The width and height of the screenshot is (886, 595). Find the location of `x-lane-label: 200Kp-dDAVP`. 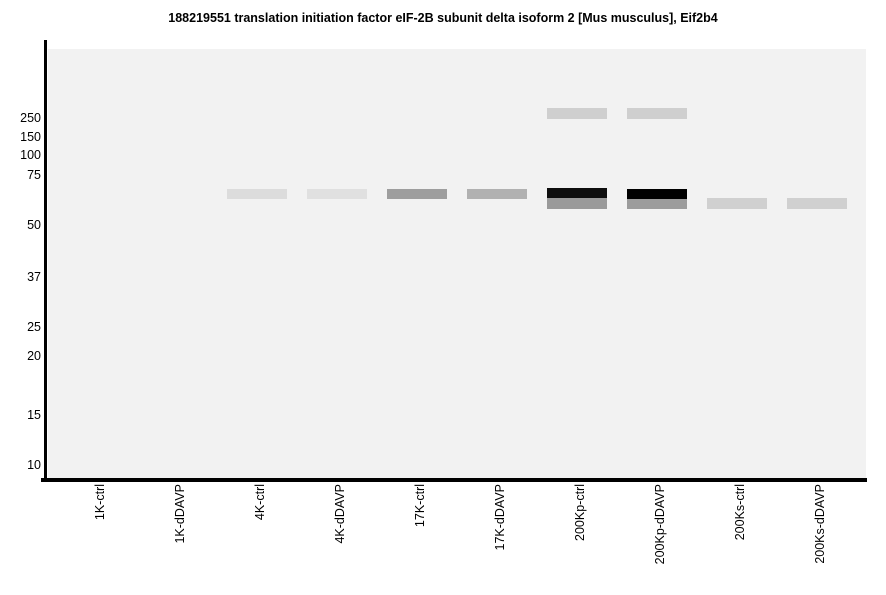

x-lane-label: 200Kp-dDAVP is located at coordinates (660, 524).